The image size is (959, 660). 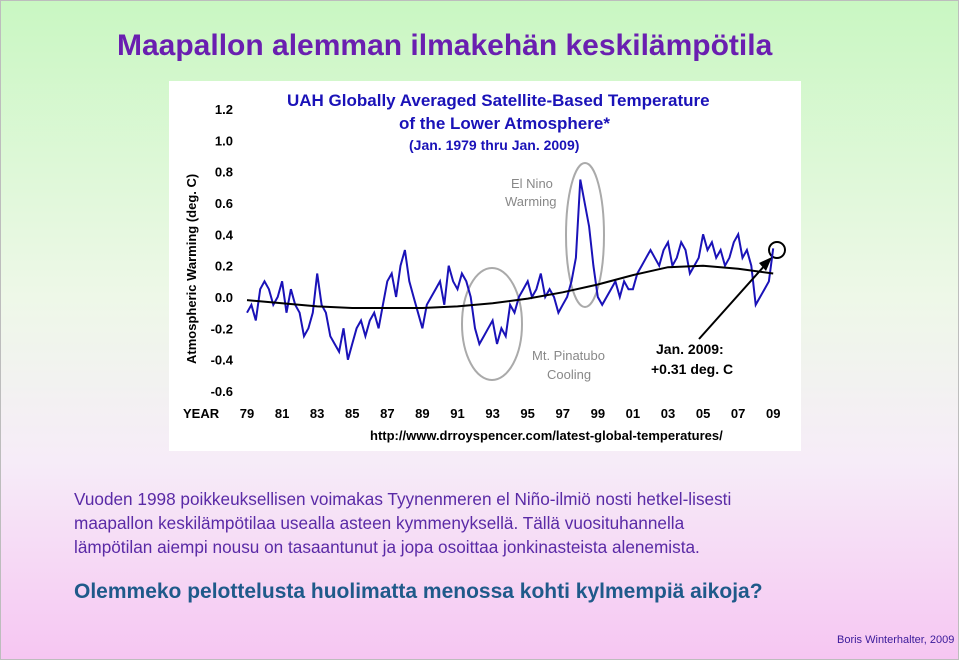 What do you see at coordinates (531, 201) in the screenshot?
I see `annotation-el-nino-2: Warming` at bounding box center [531, 201].